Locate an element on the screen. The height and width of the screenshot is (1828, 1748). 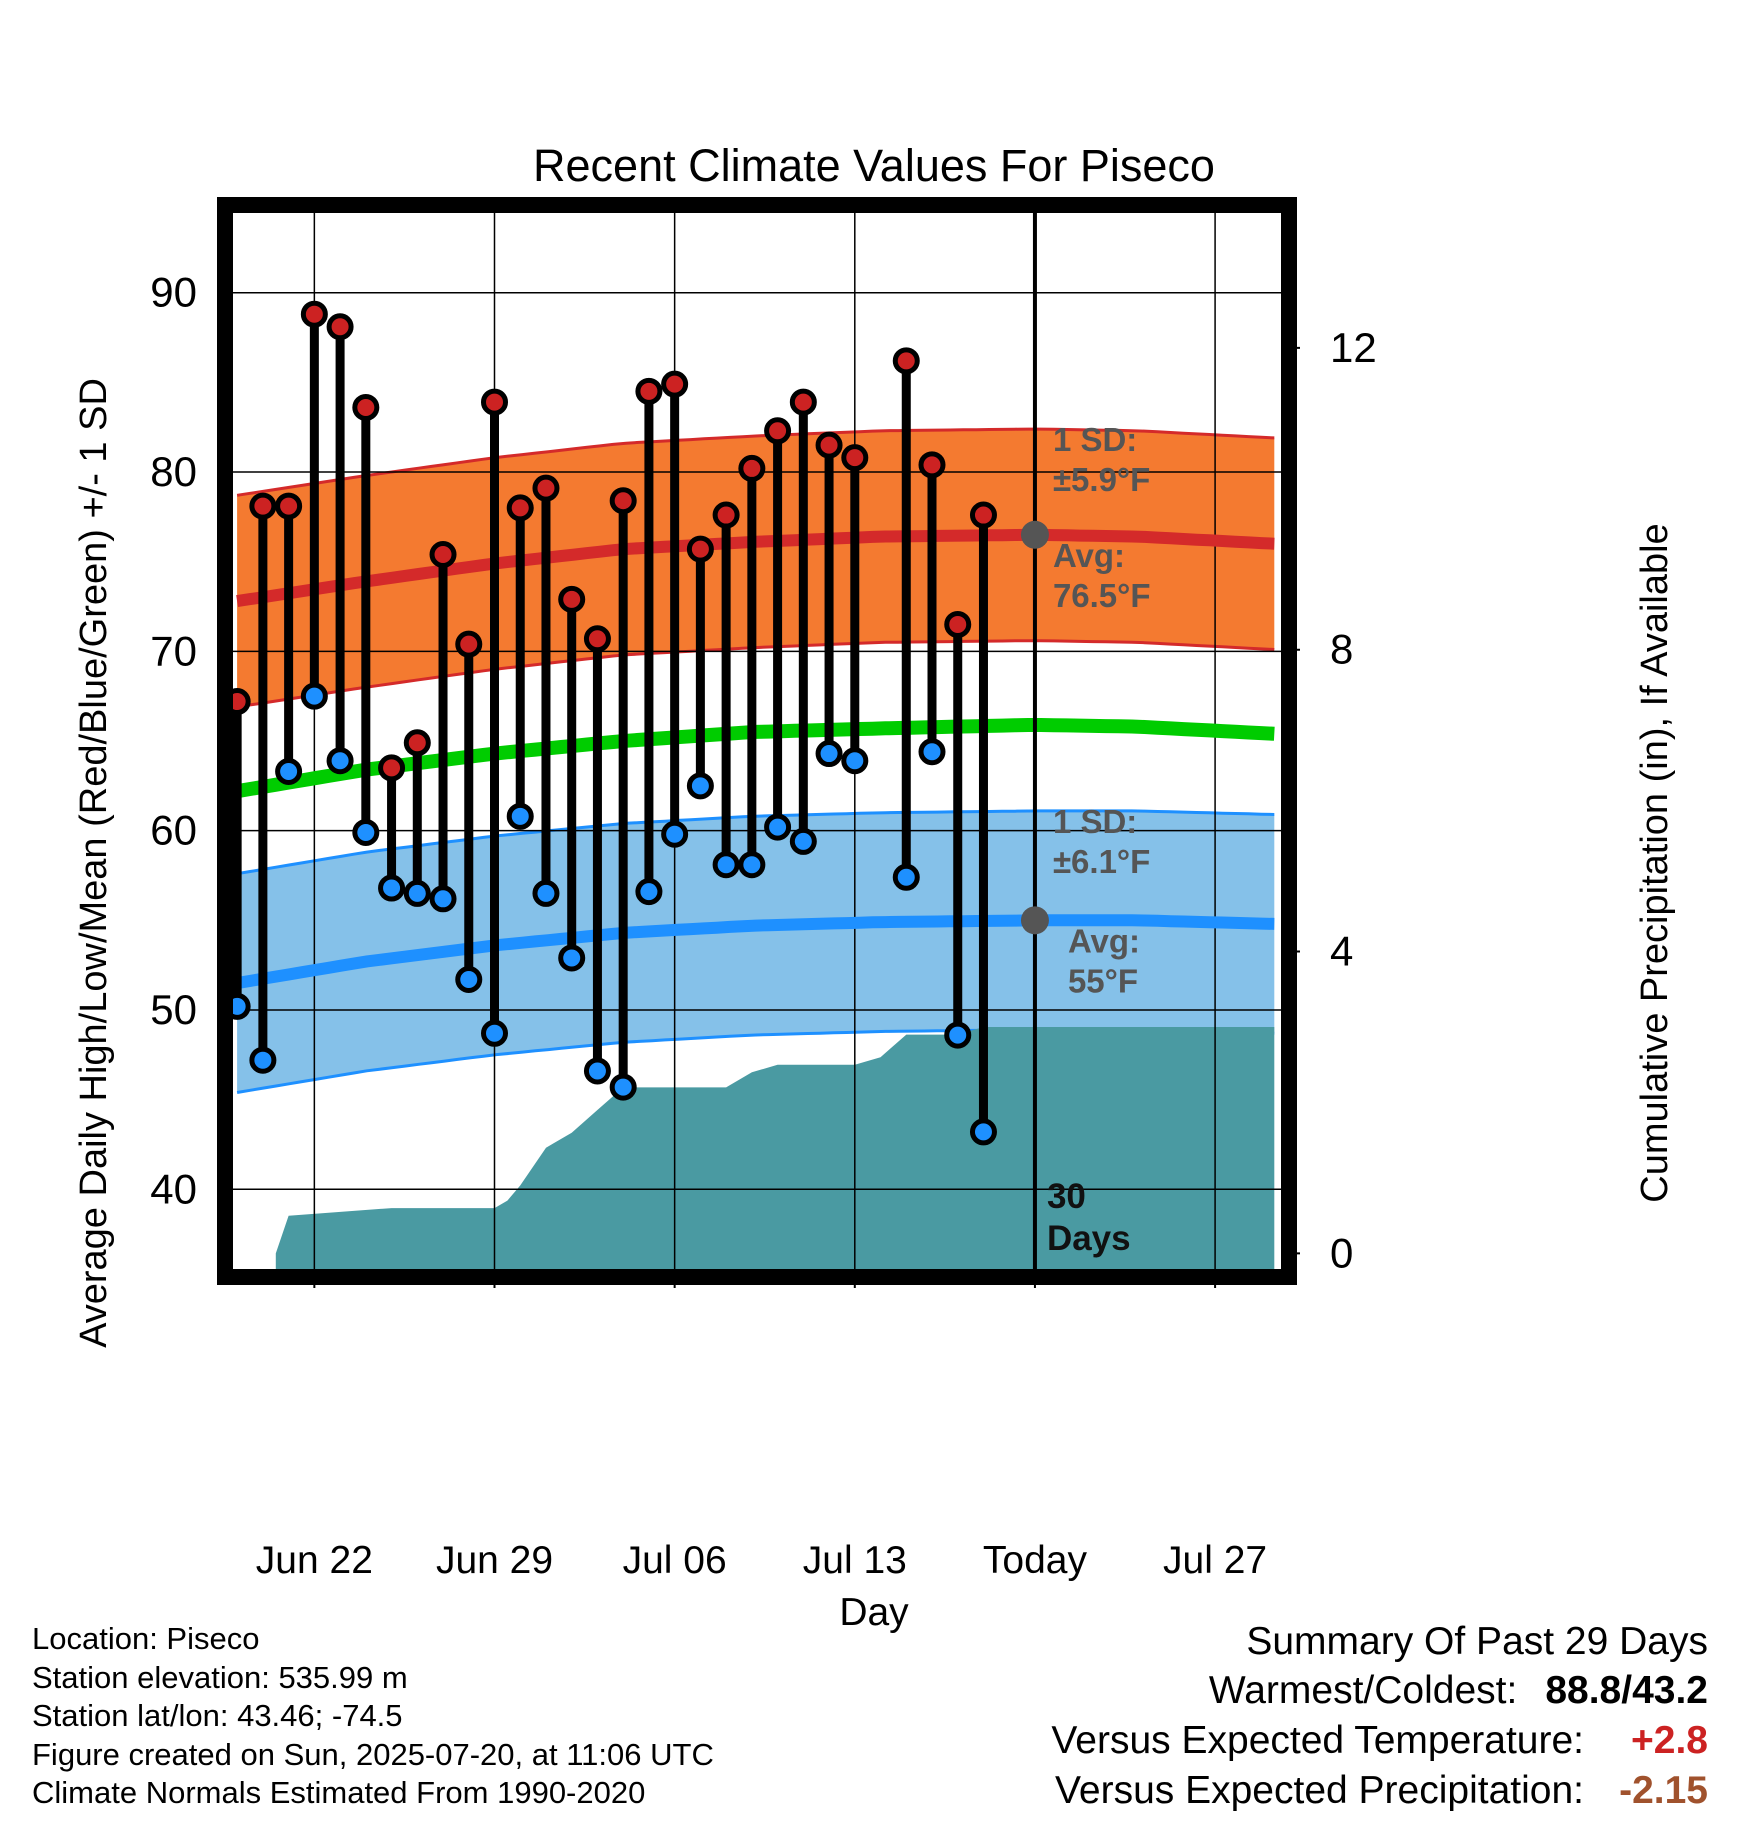
high-avg-label: Avg: is located at coordinates (1089, 555).